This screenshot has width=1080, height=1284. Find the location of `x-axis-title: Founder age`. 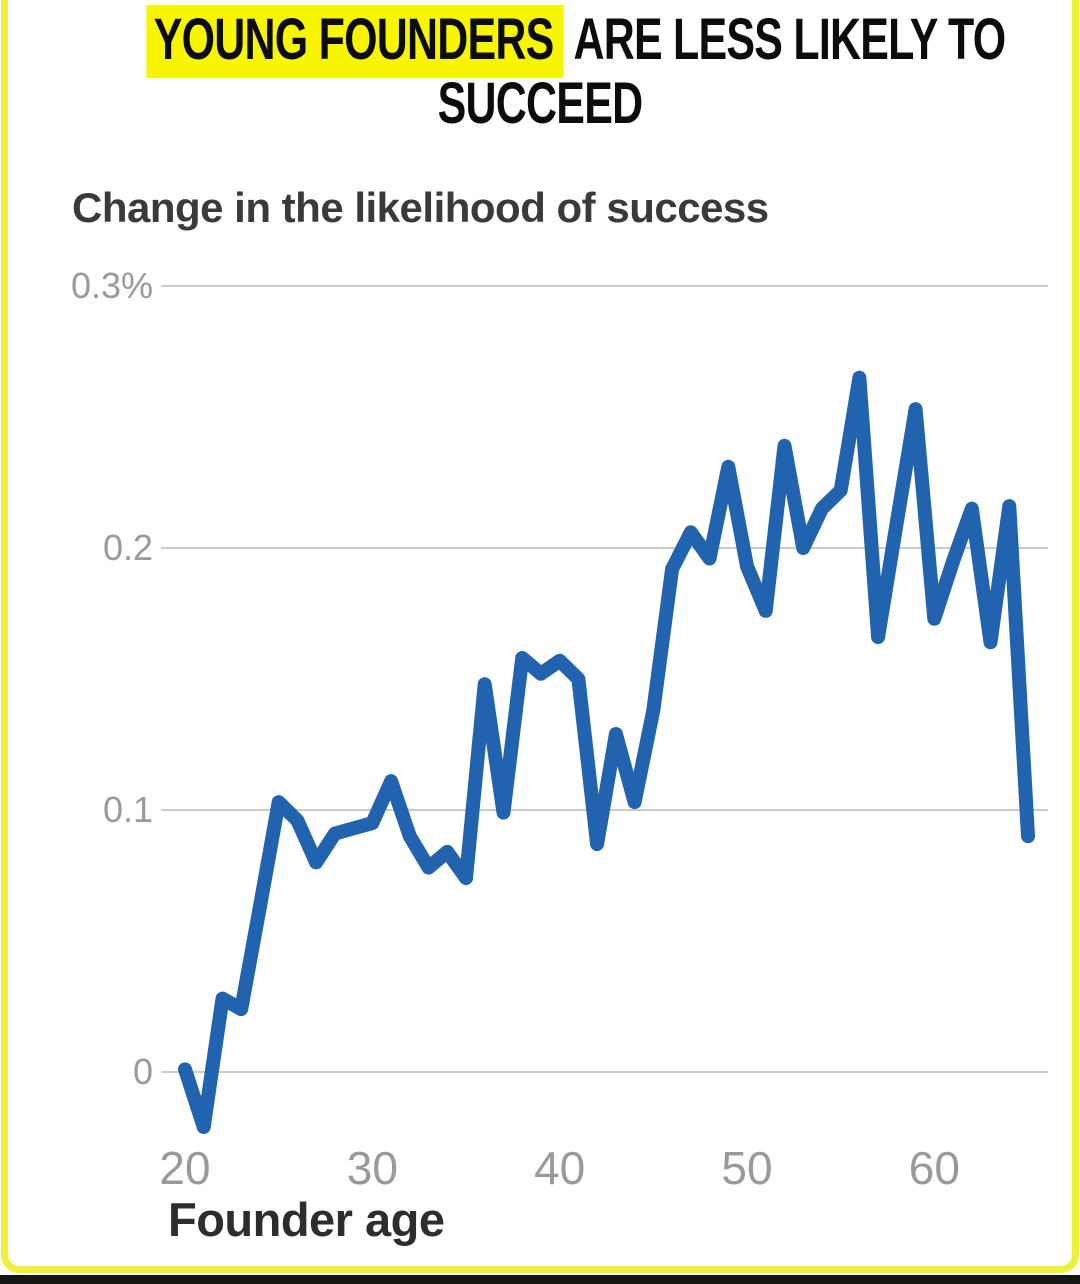

x-axis-title: Founder age is located at coordinates (306, 1219).